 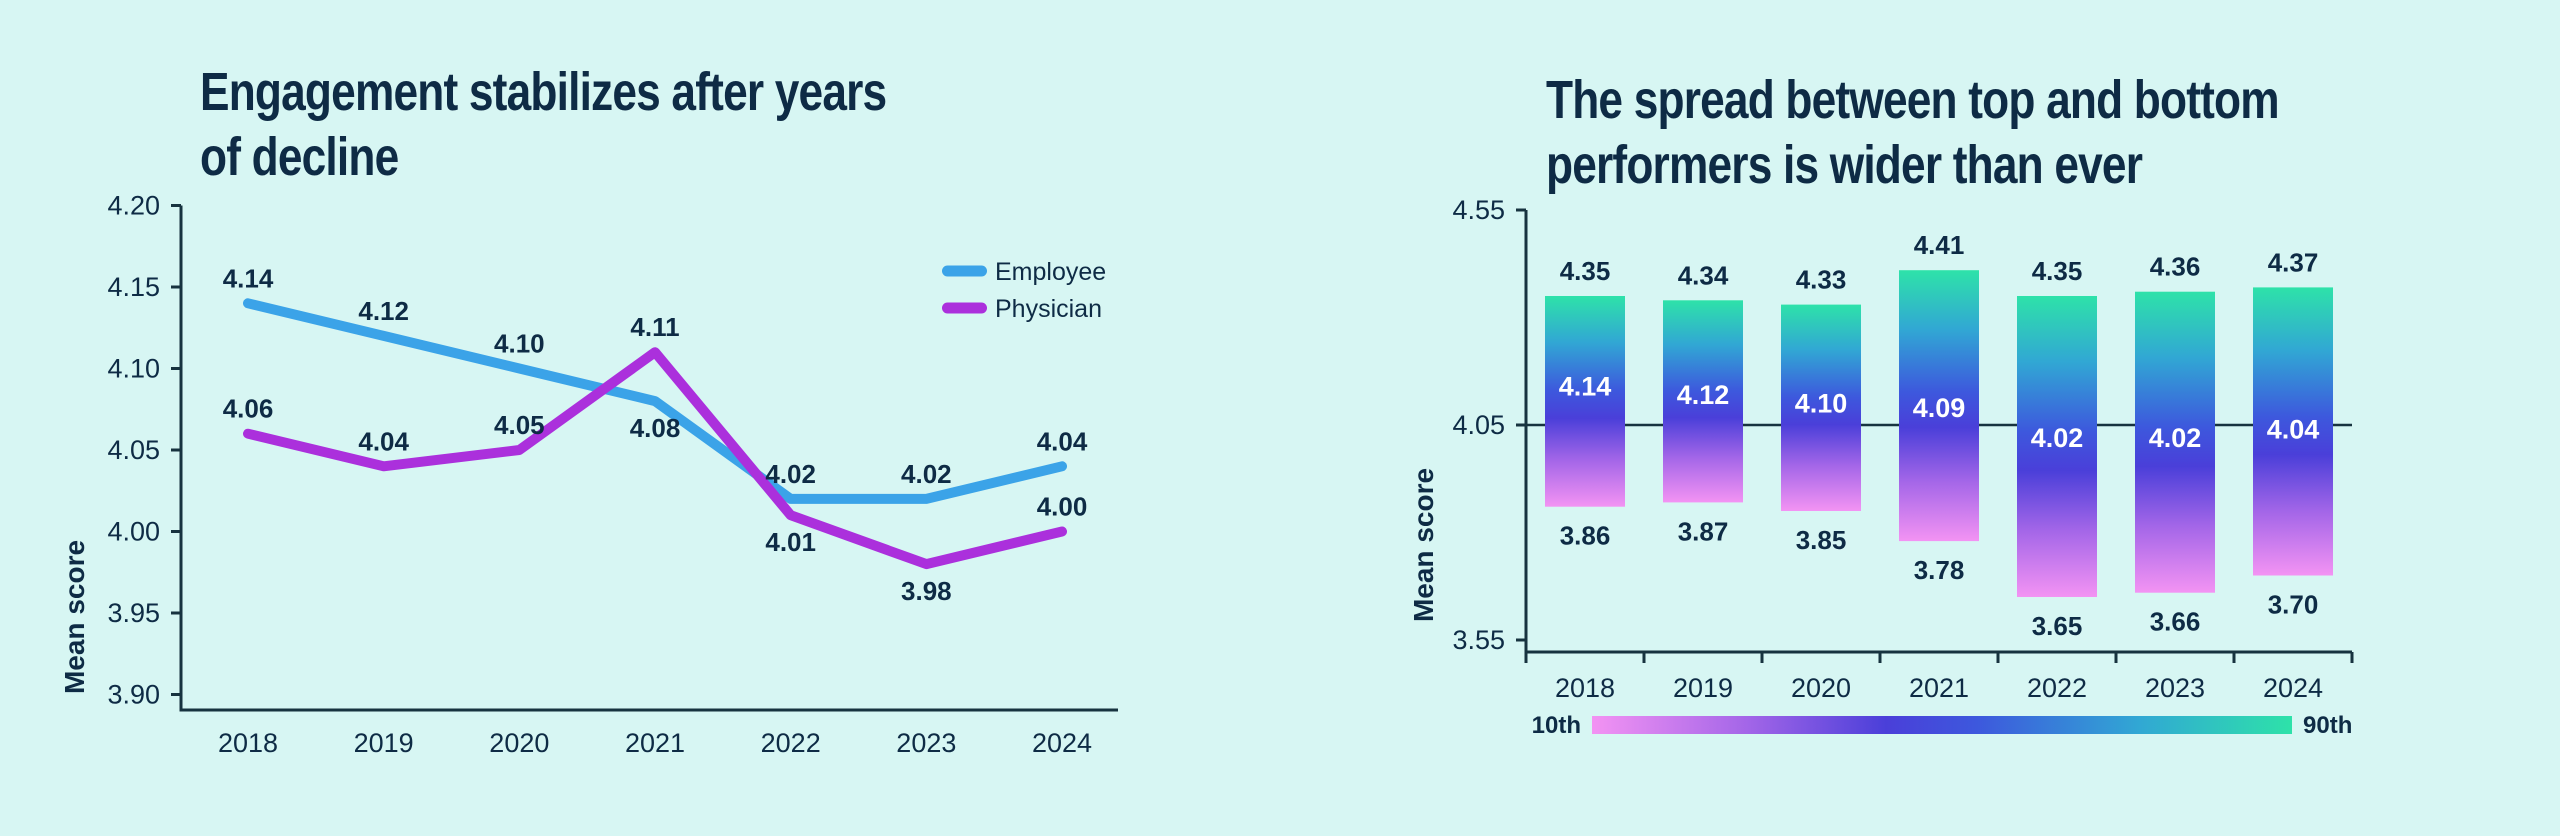 I want to click on y-axis-tick-label: 3.90, so click(x=133, y=695).